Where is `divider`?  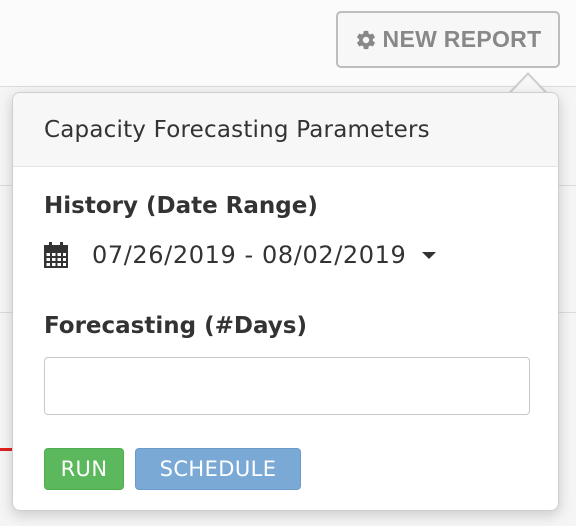
divider is located at coordinates (288, 86).